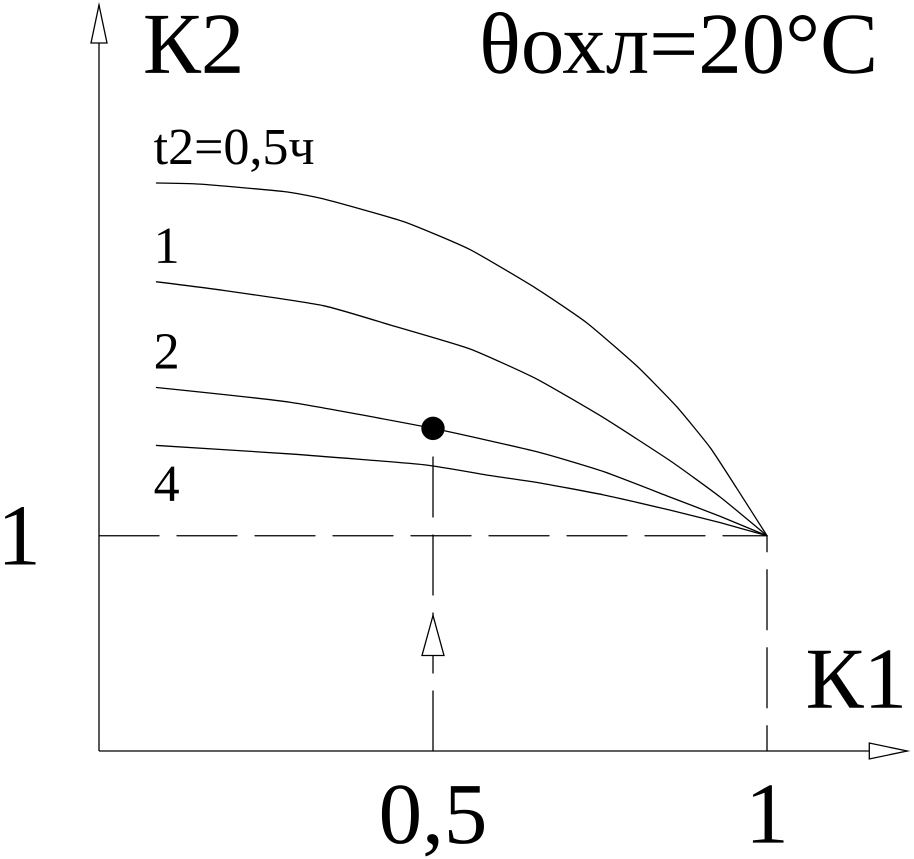 The height and width of the screenshot is (859, 914). I want to click on series-label: 4, so click(166, 483).